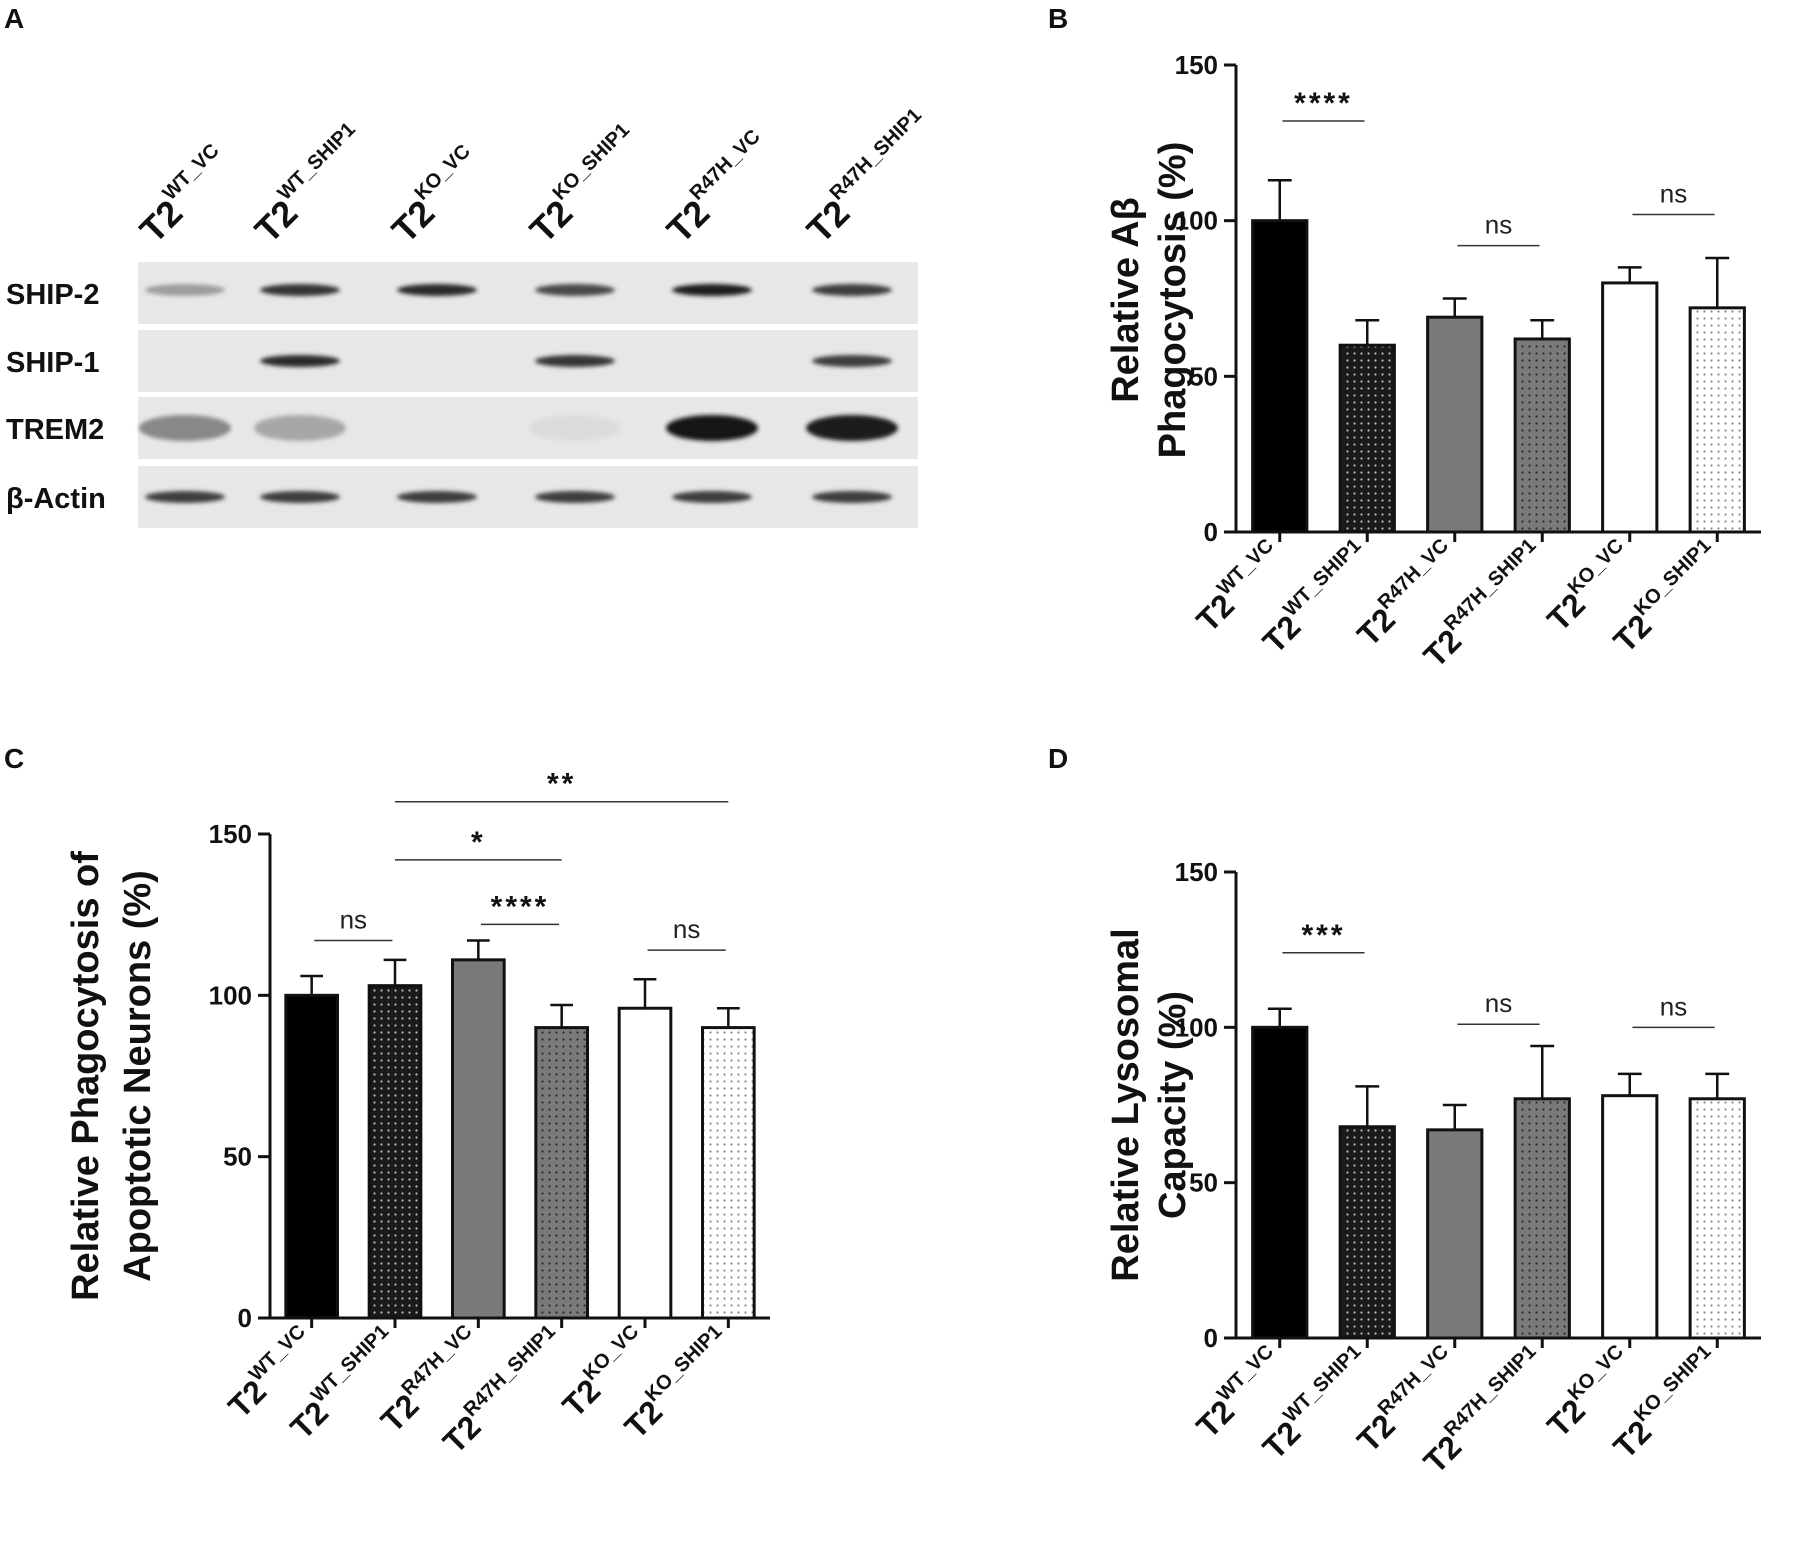 The image size is (1800, 1561). Describe the element at coordinates (1203, 1183) in the screenshot. I see `y-tick-label-1: 50` at that location.